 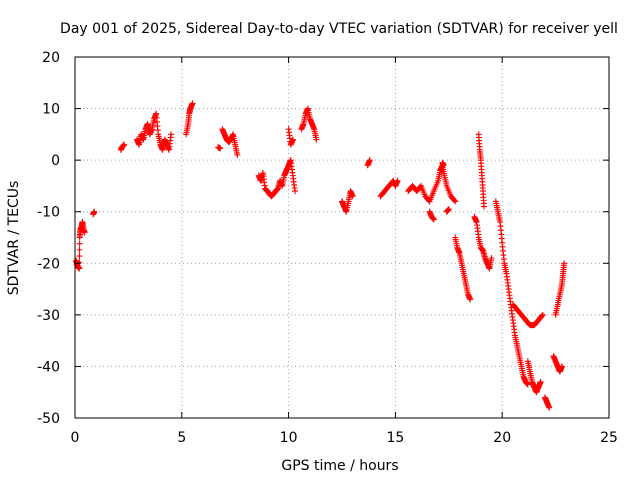 What do you see at coordinates (395, 438) in the screenshot?
I see `x-tick-label: 15` at bounding box center [395, 438].